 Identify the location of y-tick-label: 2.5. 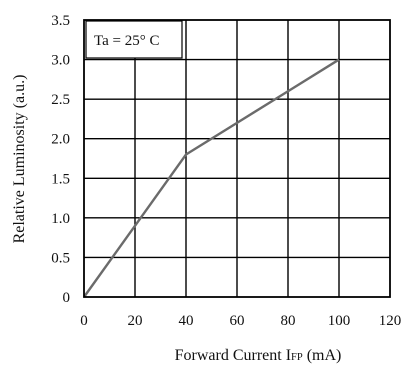
(60, 100).